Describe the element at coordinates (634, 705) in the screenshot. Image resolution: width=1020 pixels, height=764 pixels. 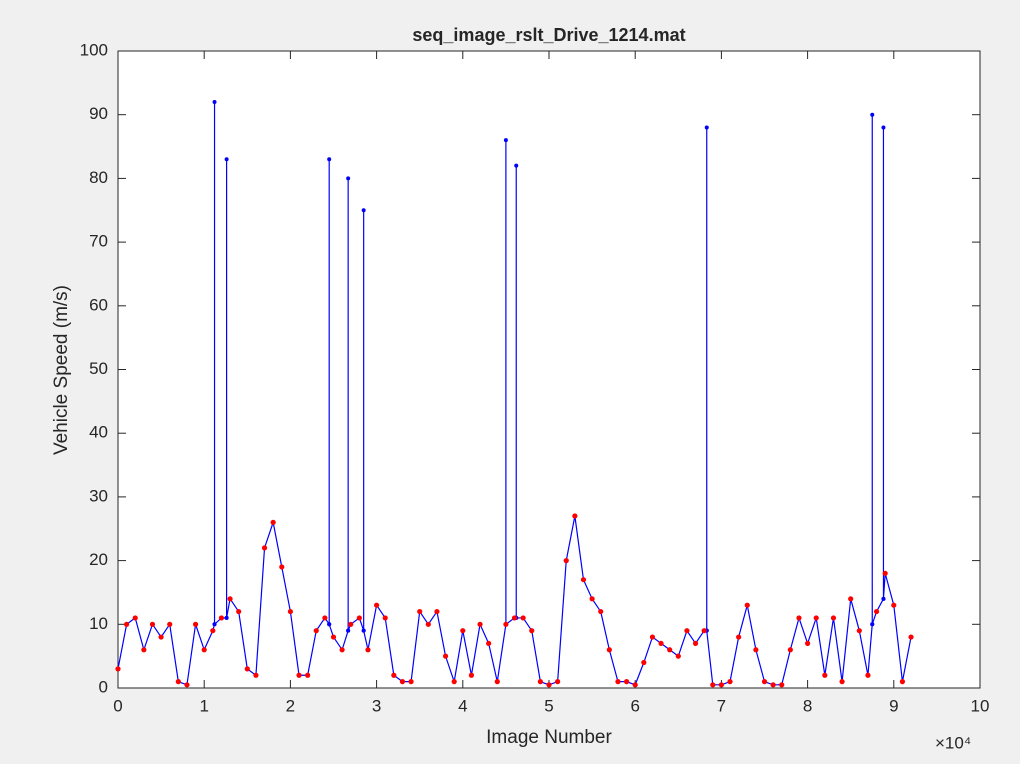
I see `x-tick-label: 6` at that location.